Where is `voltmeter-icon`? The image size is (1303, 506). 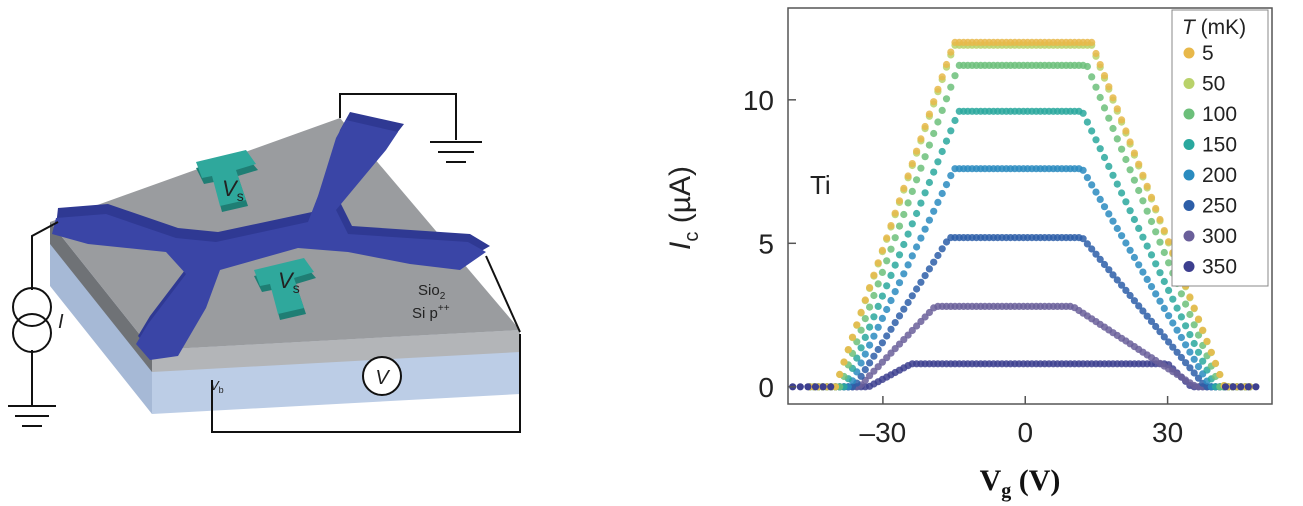
voltmeter-icon is located at coordinates (382, 376).